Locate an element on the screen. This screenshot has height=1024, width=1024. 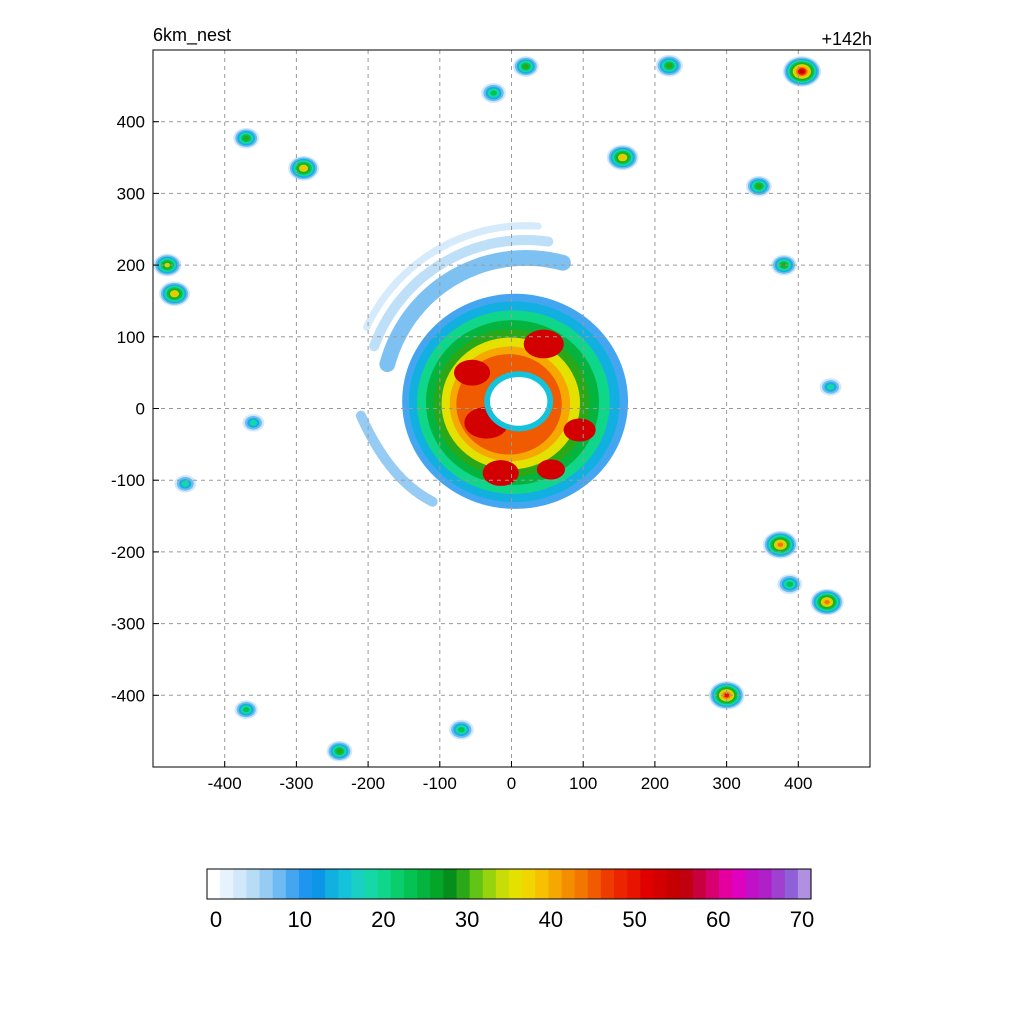
y-tick-label: -300 is located at coordinates (128, 624).